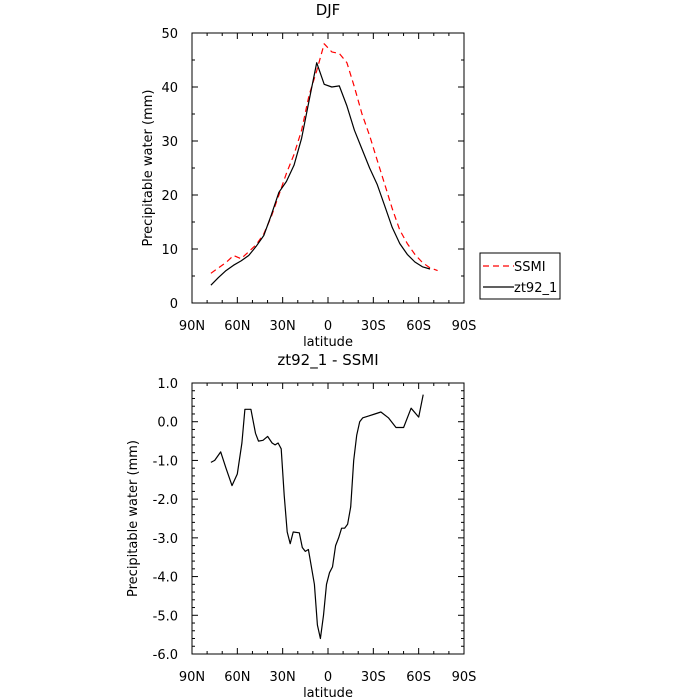 The width and height of the screenshot is (700, 700). I want to click on y-tick-label: -4.0, so click(165, 578).